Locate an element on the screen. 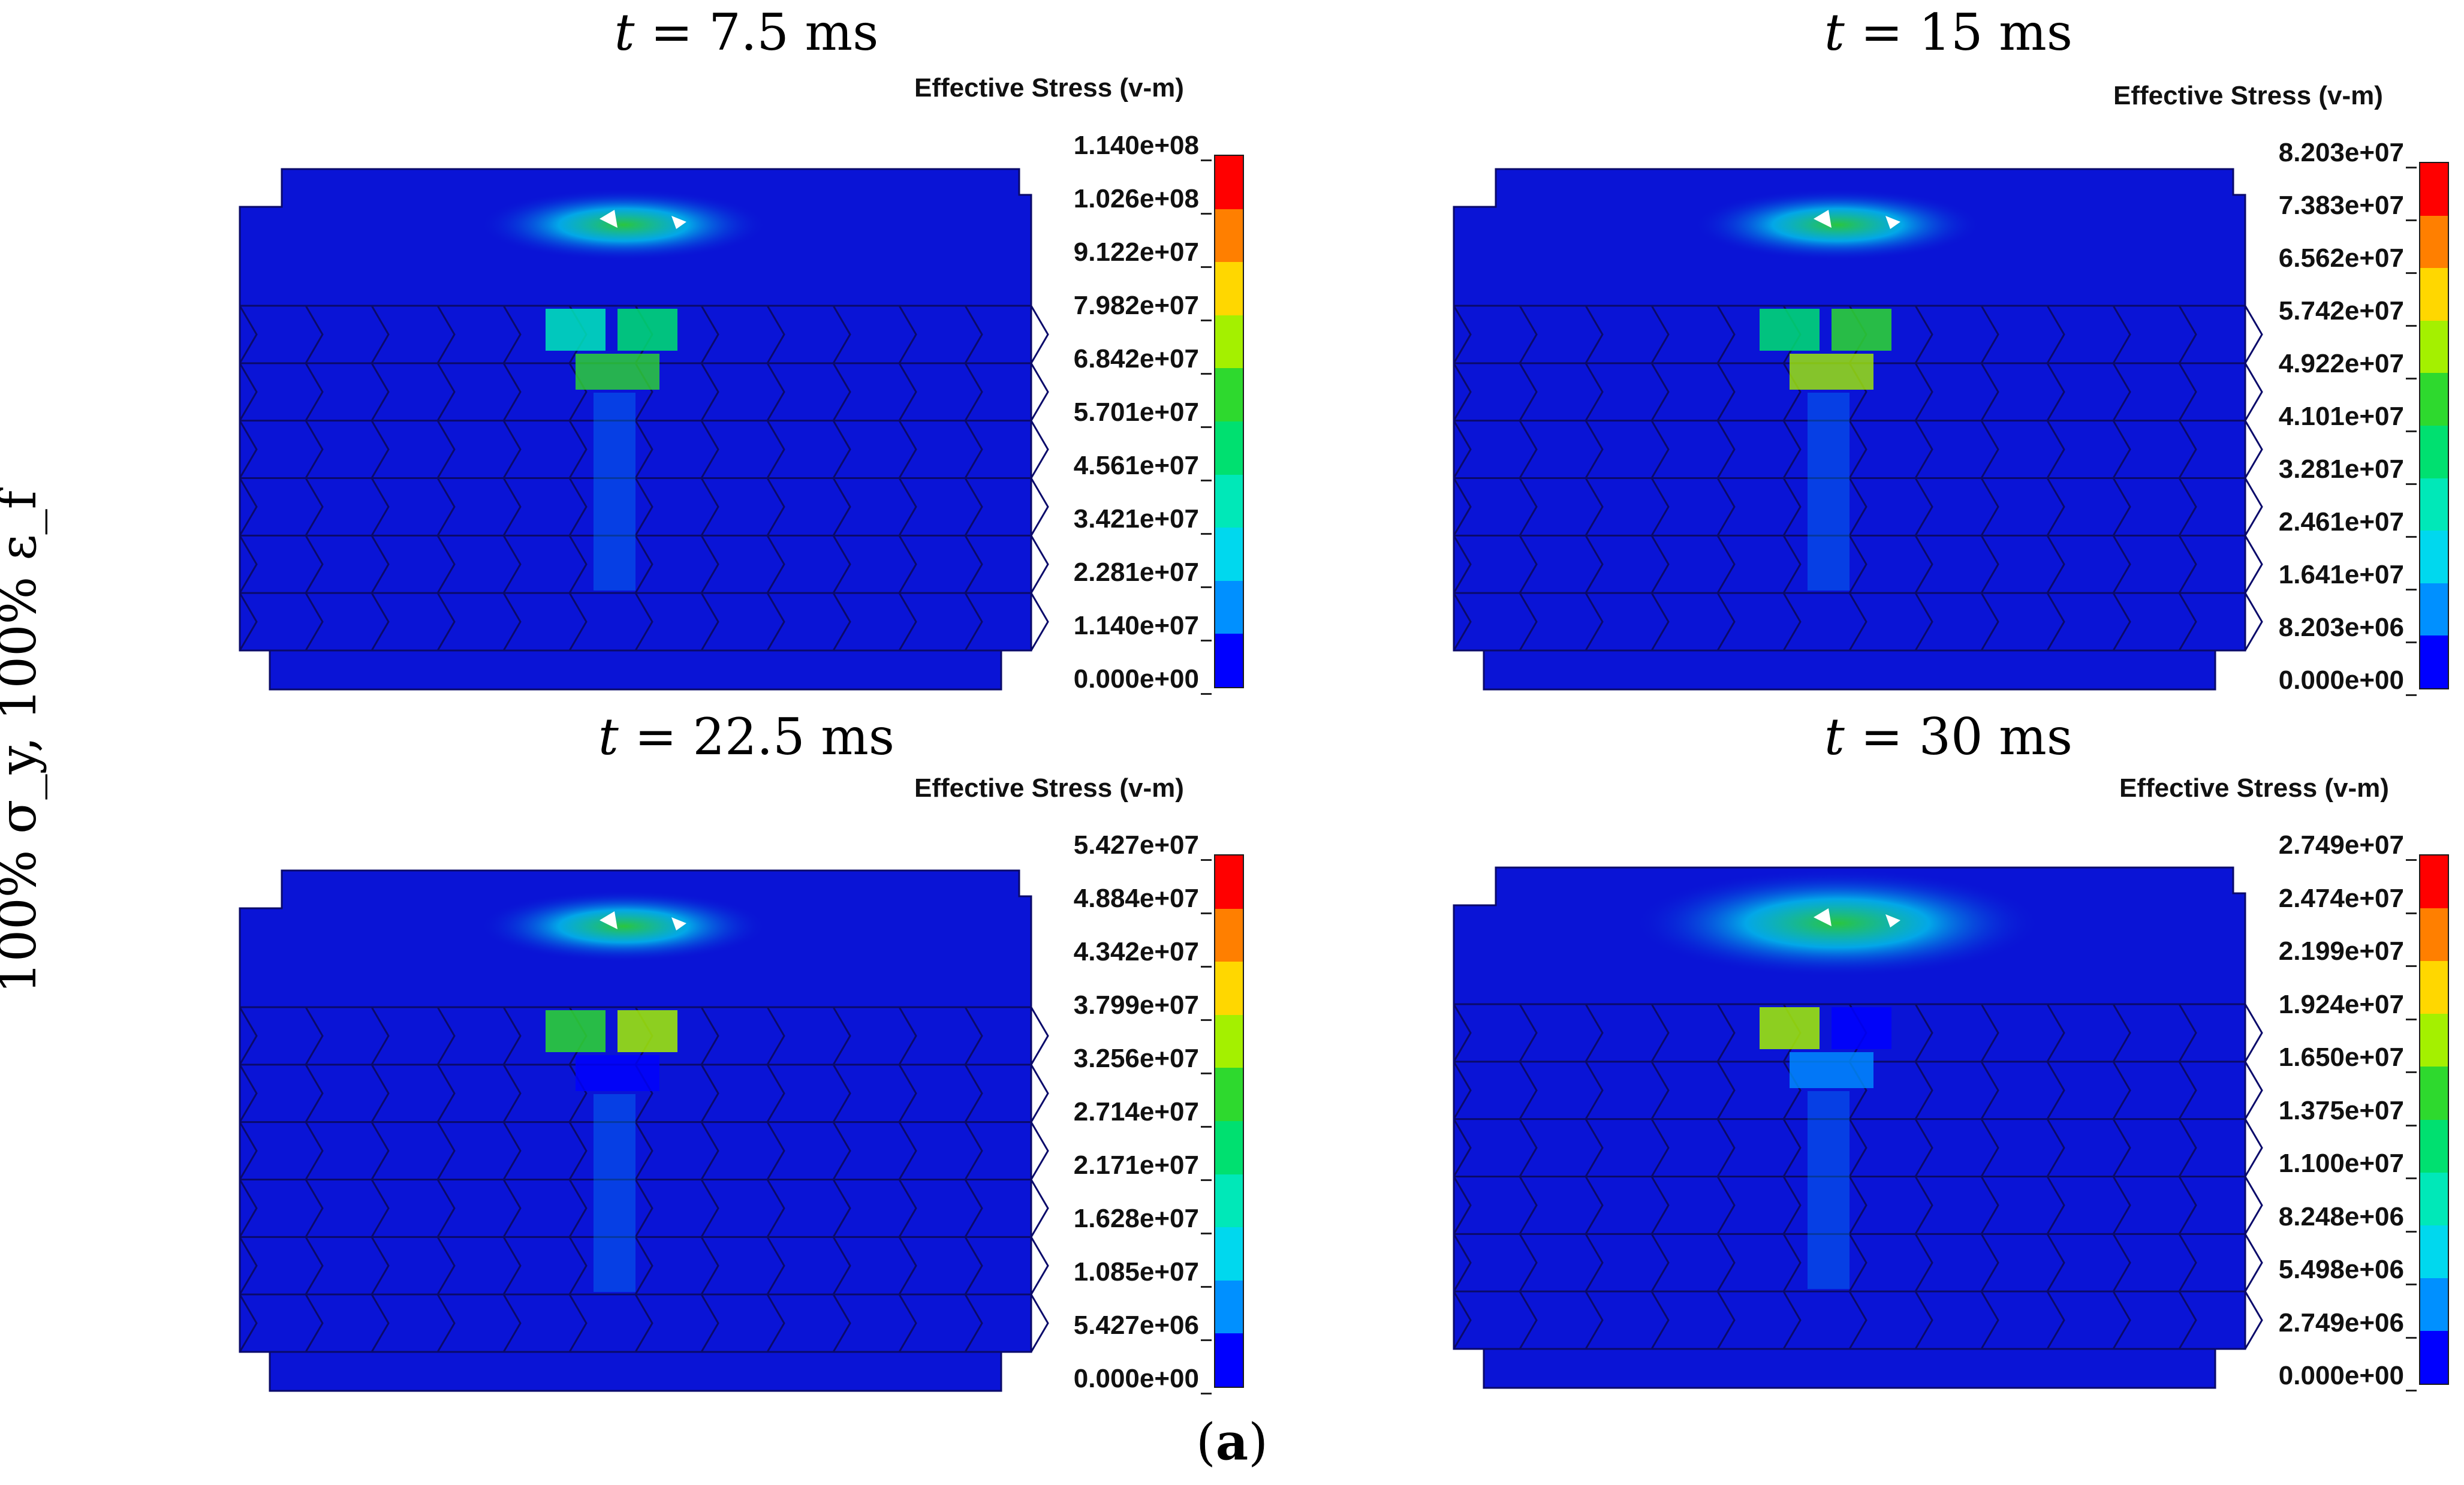 This screenshot has height=1485, width=2464. colorbar-tick-label: 5.427e+07 is located at coordinates (1136, 845).